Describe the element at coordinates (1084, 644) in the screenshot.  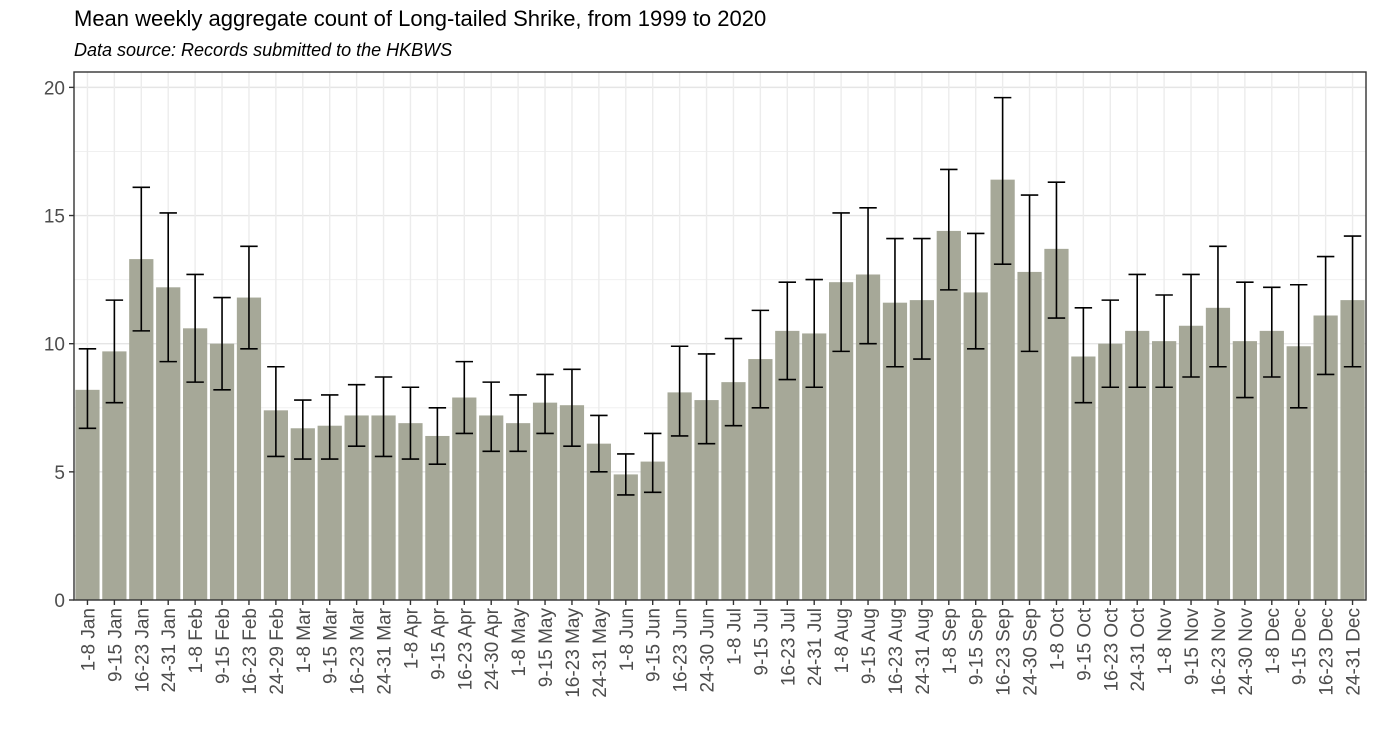
I see `x-tick-label: 9-15 Oct` at that location.